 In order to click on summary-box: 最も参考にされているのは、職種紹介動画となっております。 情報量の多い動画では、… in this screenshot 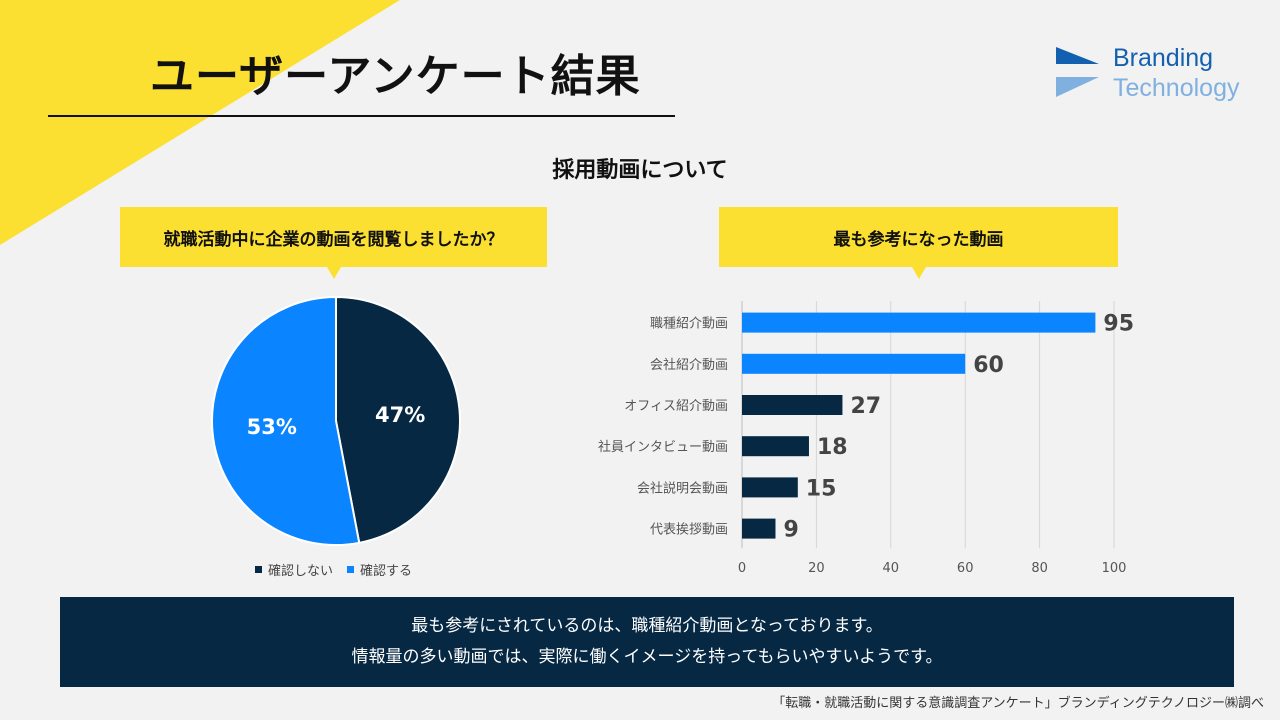, I will do `click(647, 642)`.